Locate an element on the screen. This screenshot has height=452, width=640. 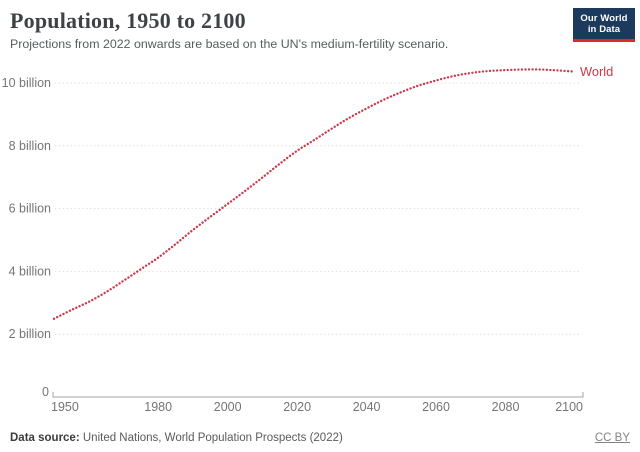
owid-logo: Our World in Data is located at coordinates (604, 25).